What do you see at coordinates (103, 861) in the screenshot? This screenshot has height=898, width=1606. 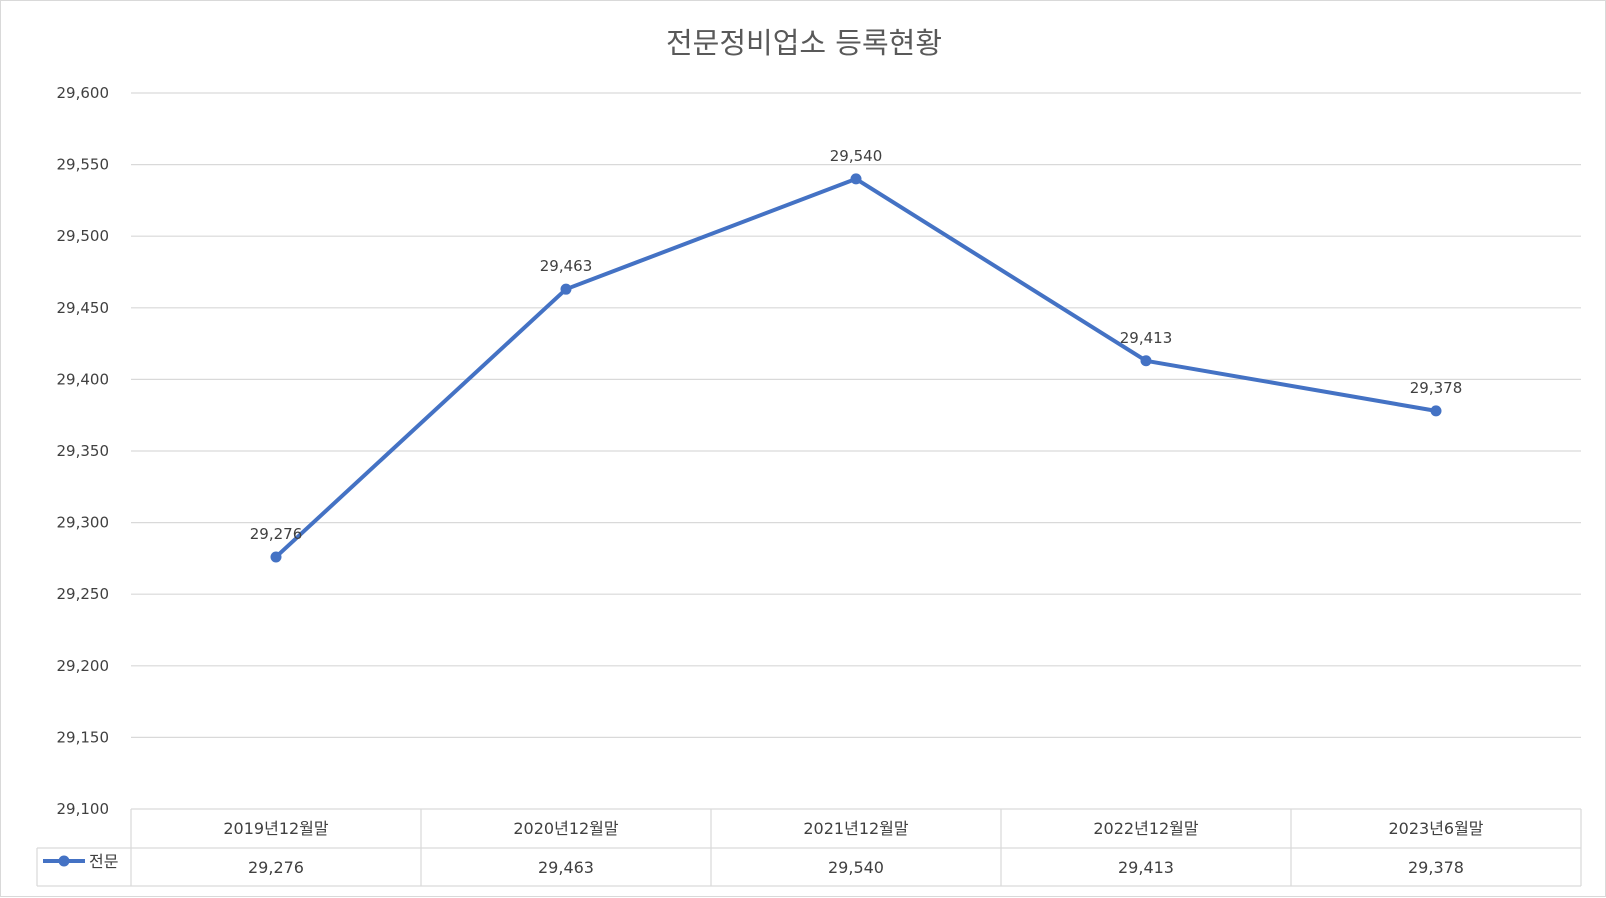 I see `legend-label: 전문` at bounding box center [103, 861].